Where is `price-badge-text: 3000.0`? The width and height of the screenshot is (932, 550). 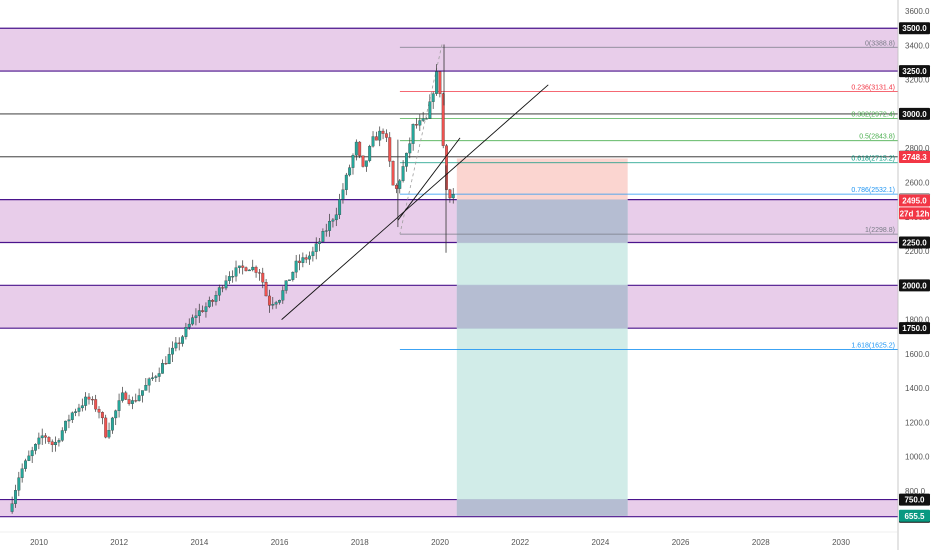 price-badge-text: 3000.0 is located at coordinates (914, 114).